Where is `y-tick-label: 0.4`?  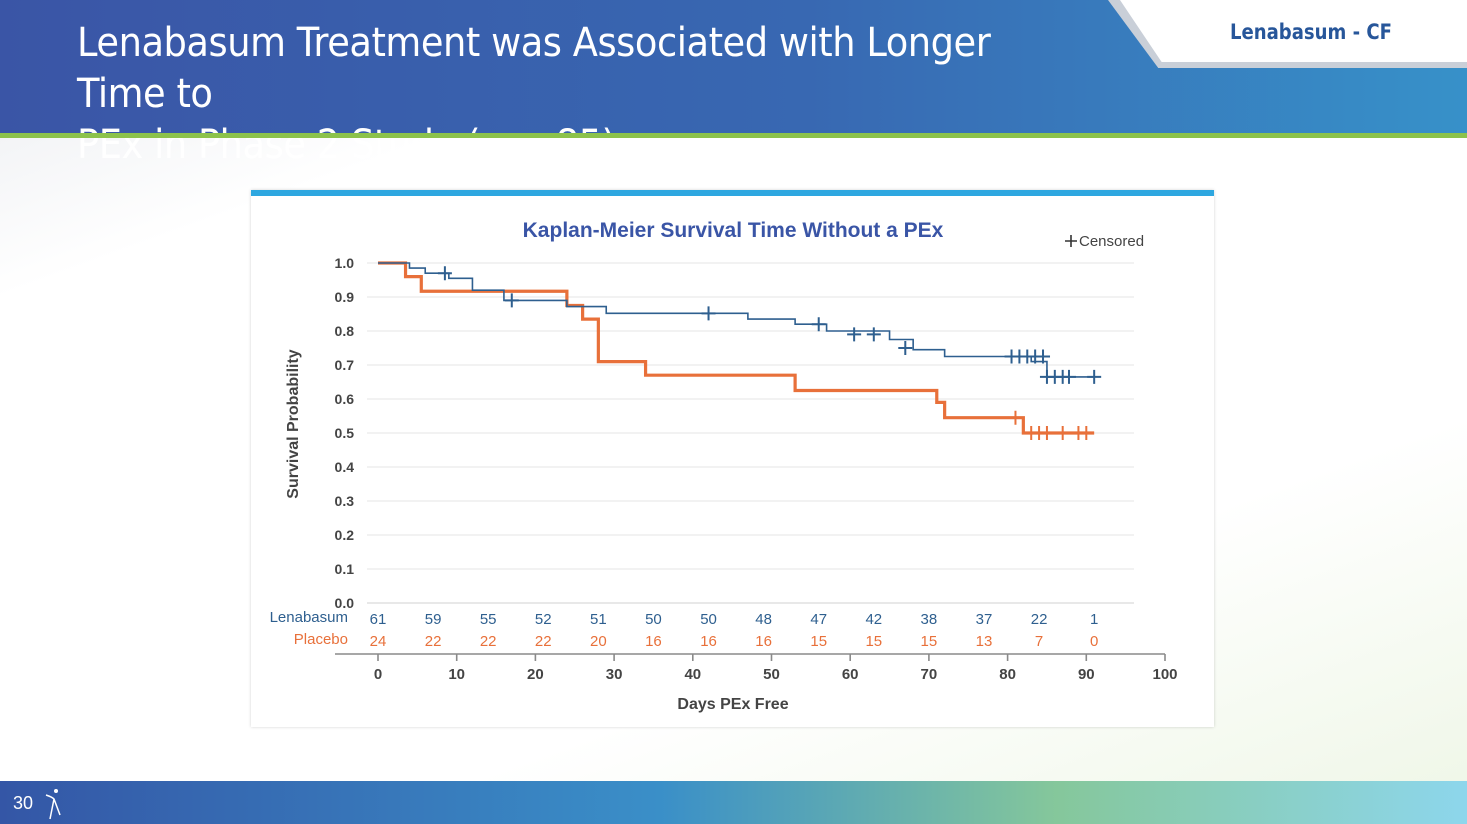 y-tick-label: 0.4 is located at coordinates (345, 467).